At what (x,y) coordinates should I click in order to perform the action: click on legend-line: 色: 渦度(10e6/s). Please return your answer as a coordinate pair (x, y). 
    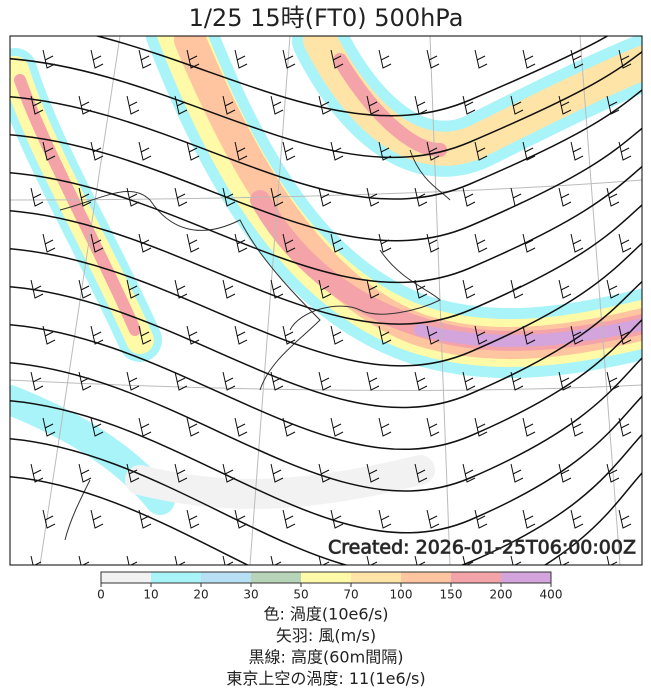
    Looking at the image, I should click on (325, 614).